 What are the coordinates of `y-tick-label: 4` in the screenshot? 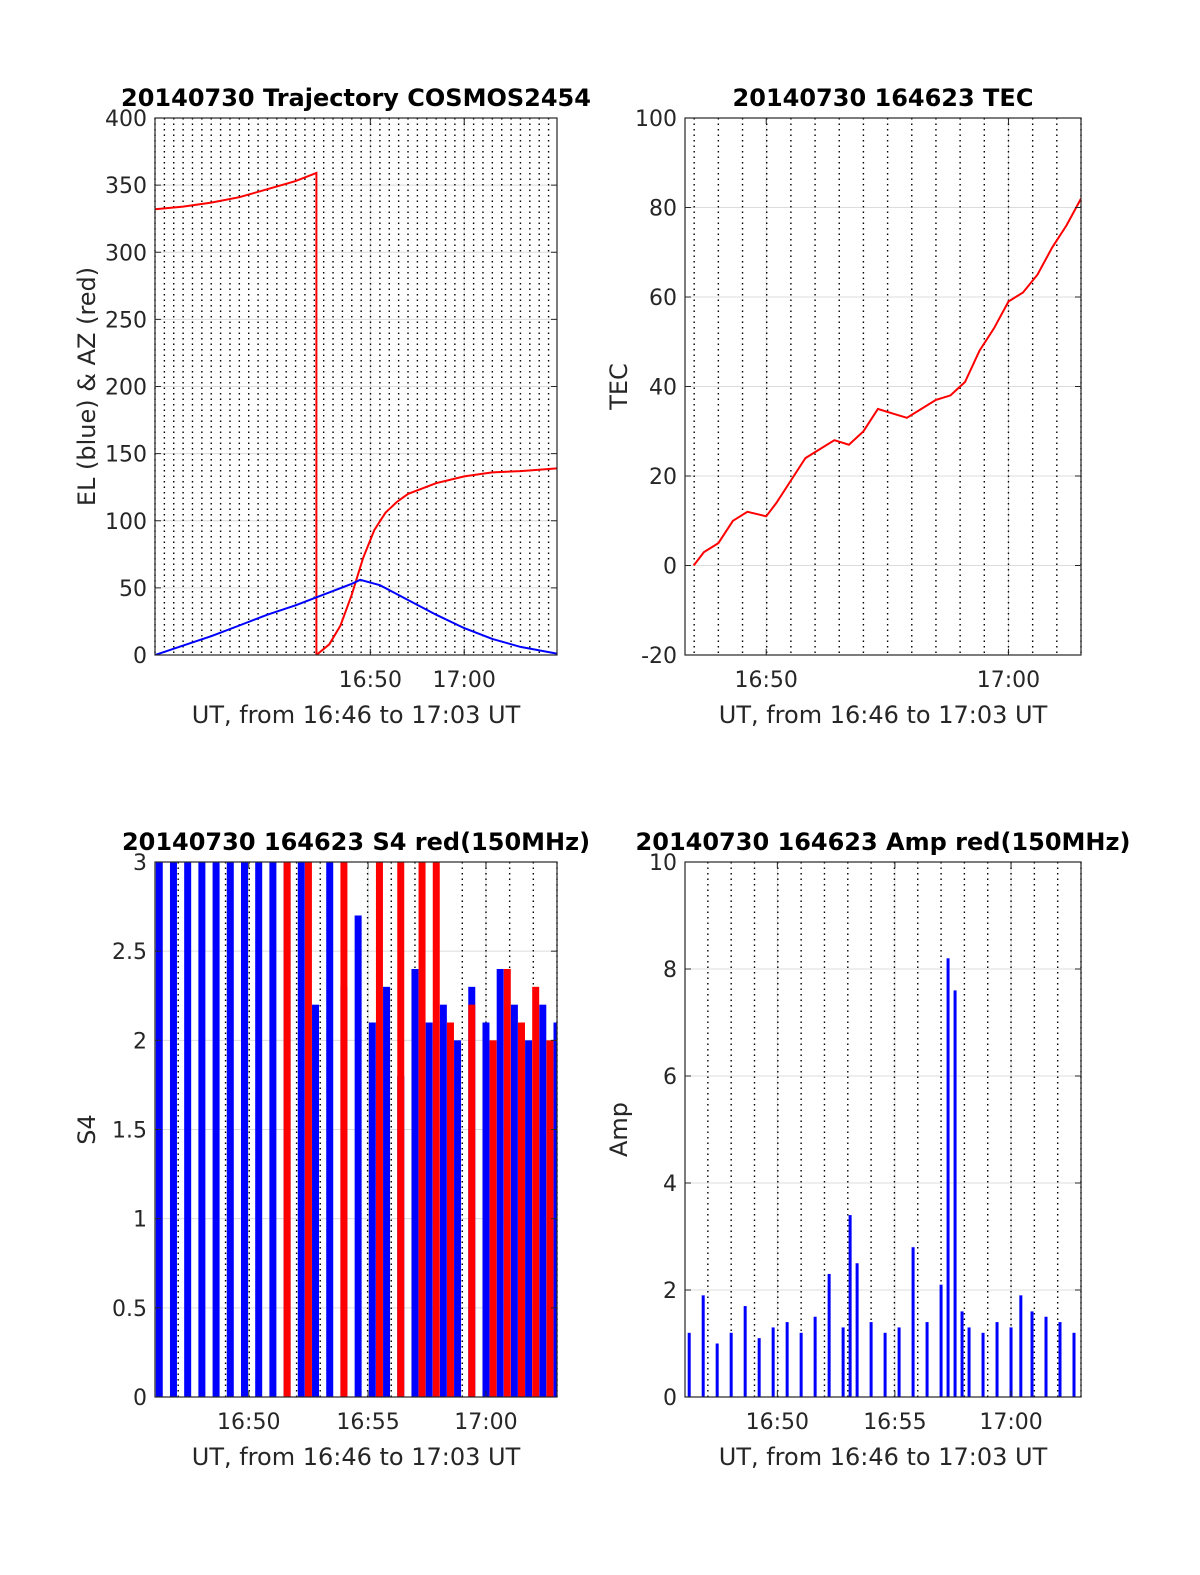 It's located at (670, 1184).